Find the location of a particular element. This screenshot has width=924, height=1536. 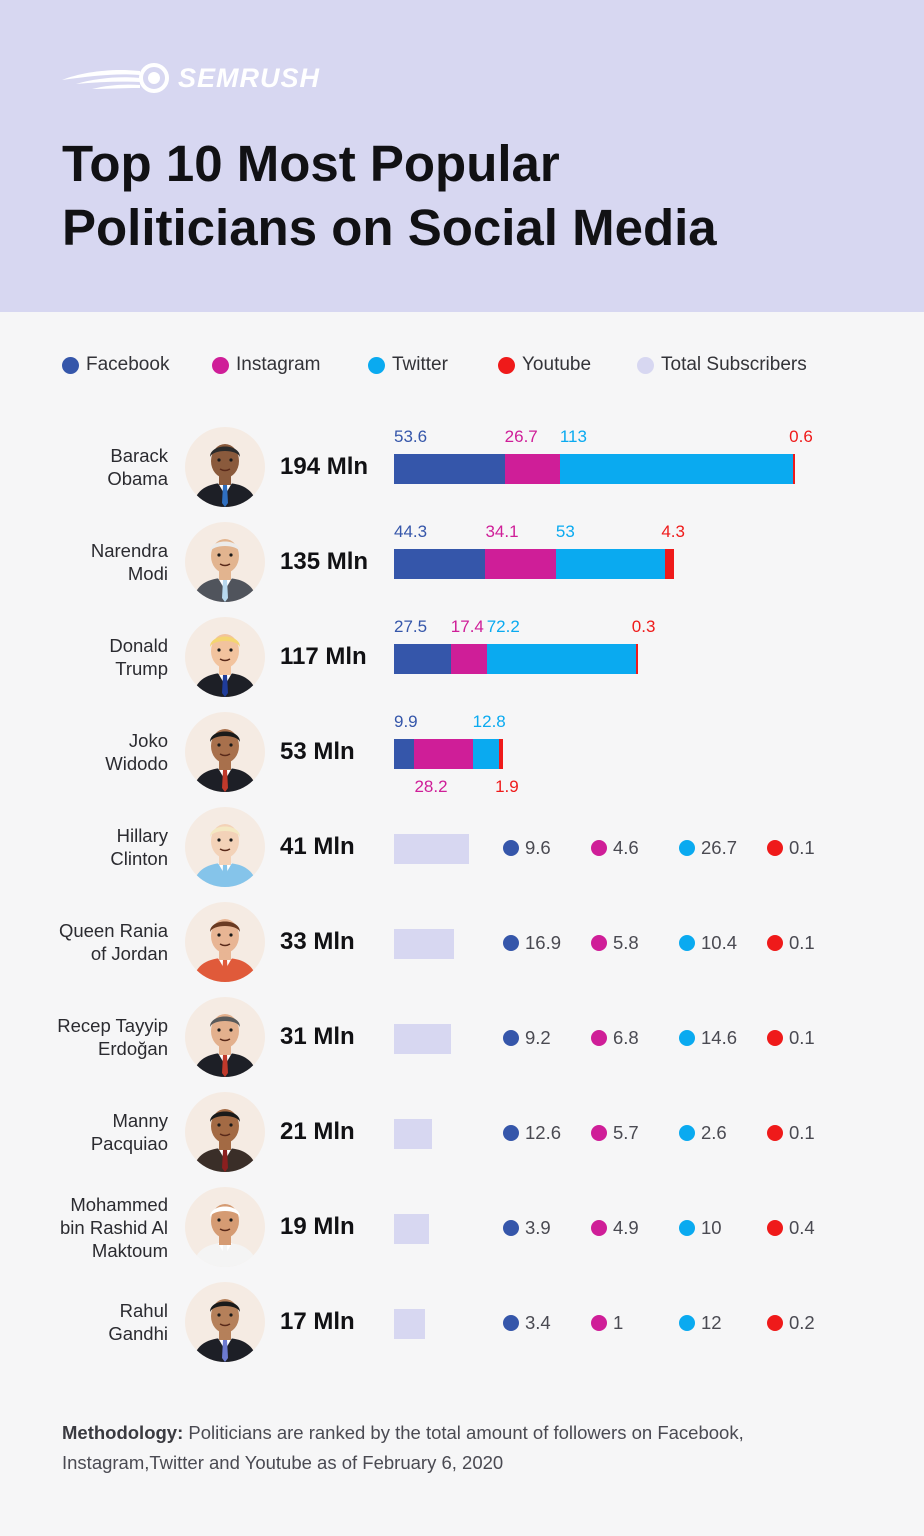

value-label-youtube: 0.3 is located at coordinates (643, 626).